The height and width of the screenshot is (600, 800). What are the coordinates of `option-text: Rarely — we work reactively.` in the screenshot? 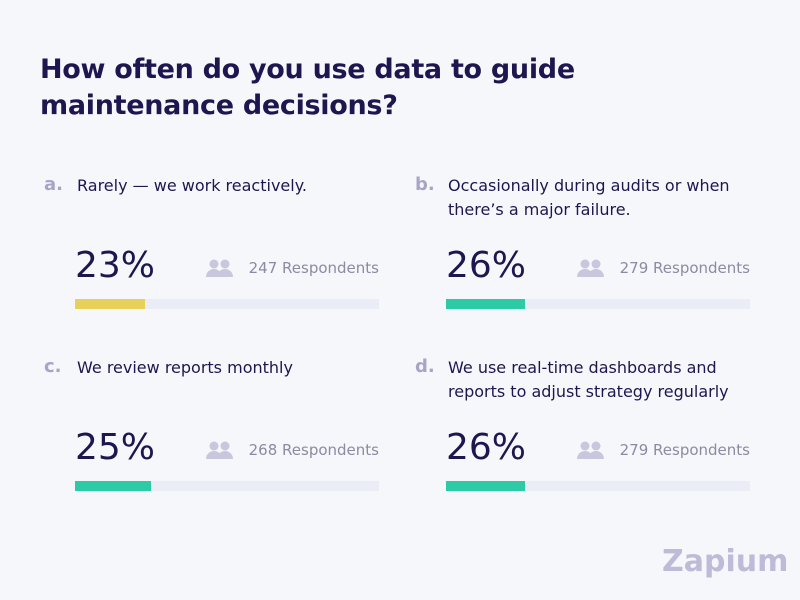 It's located at (192, 185).